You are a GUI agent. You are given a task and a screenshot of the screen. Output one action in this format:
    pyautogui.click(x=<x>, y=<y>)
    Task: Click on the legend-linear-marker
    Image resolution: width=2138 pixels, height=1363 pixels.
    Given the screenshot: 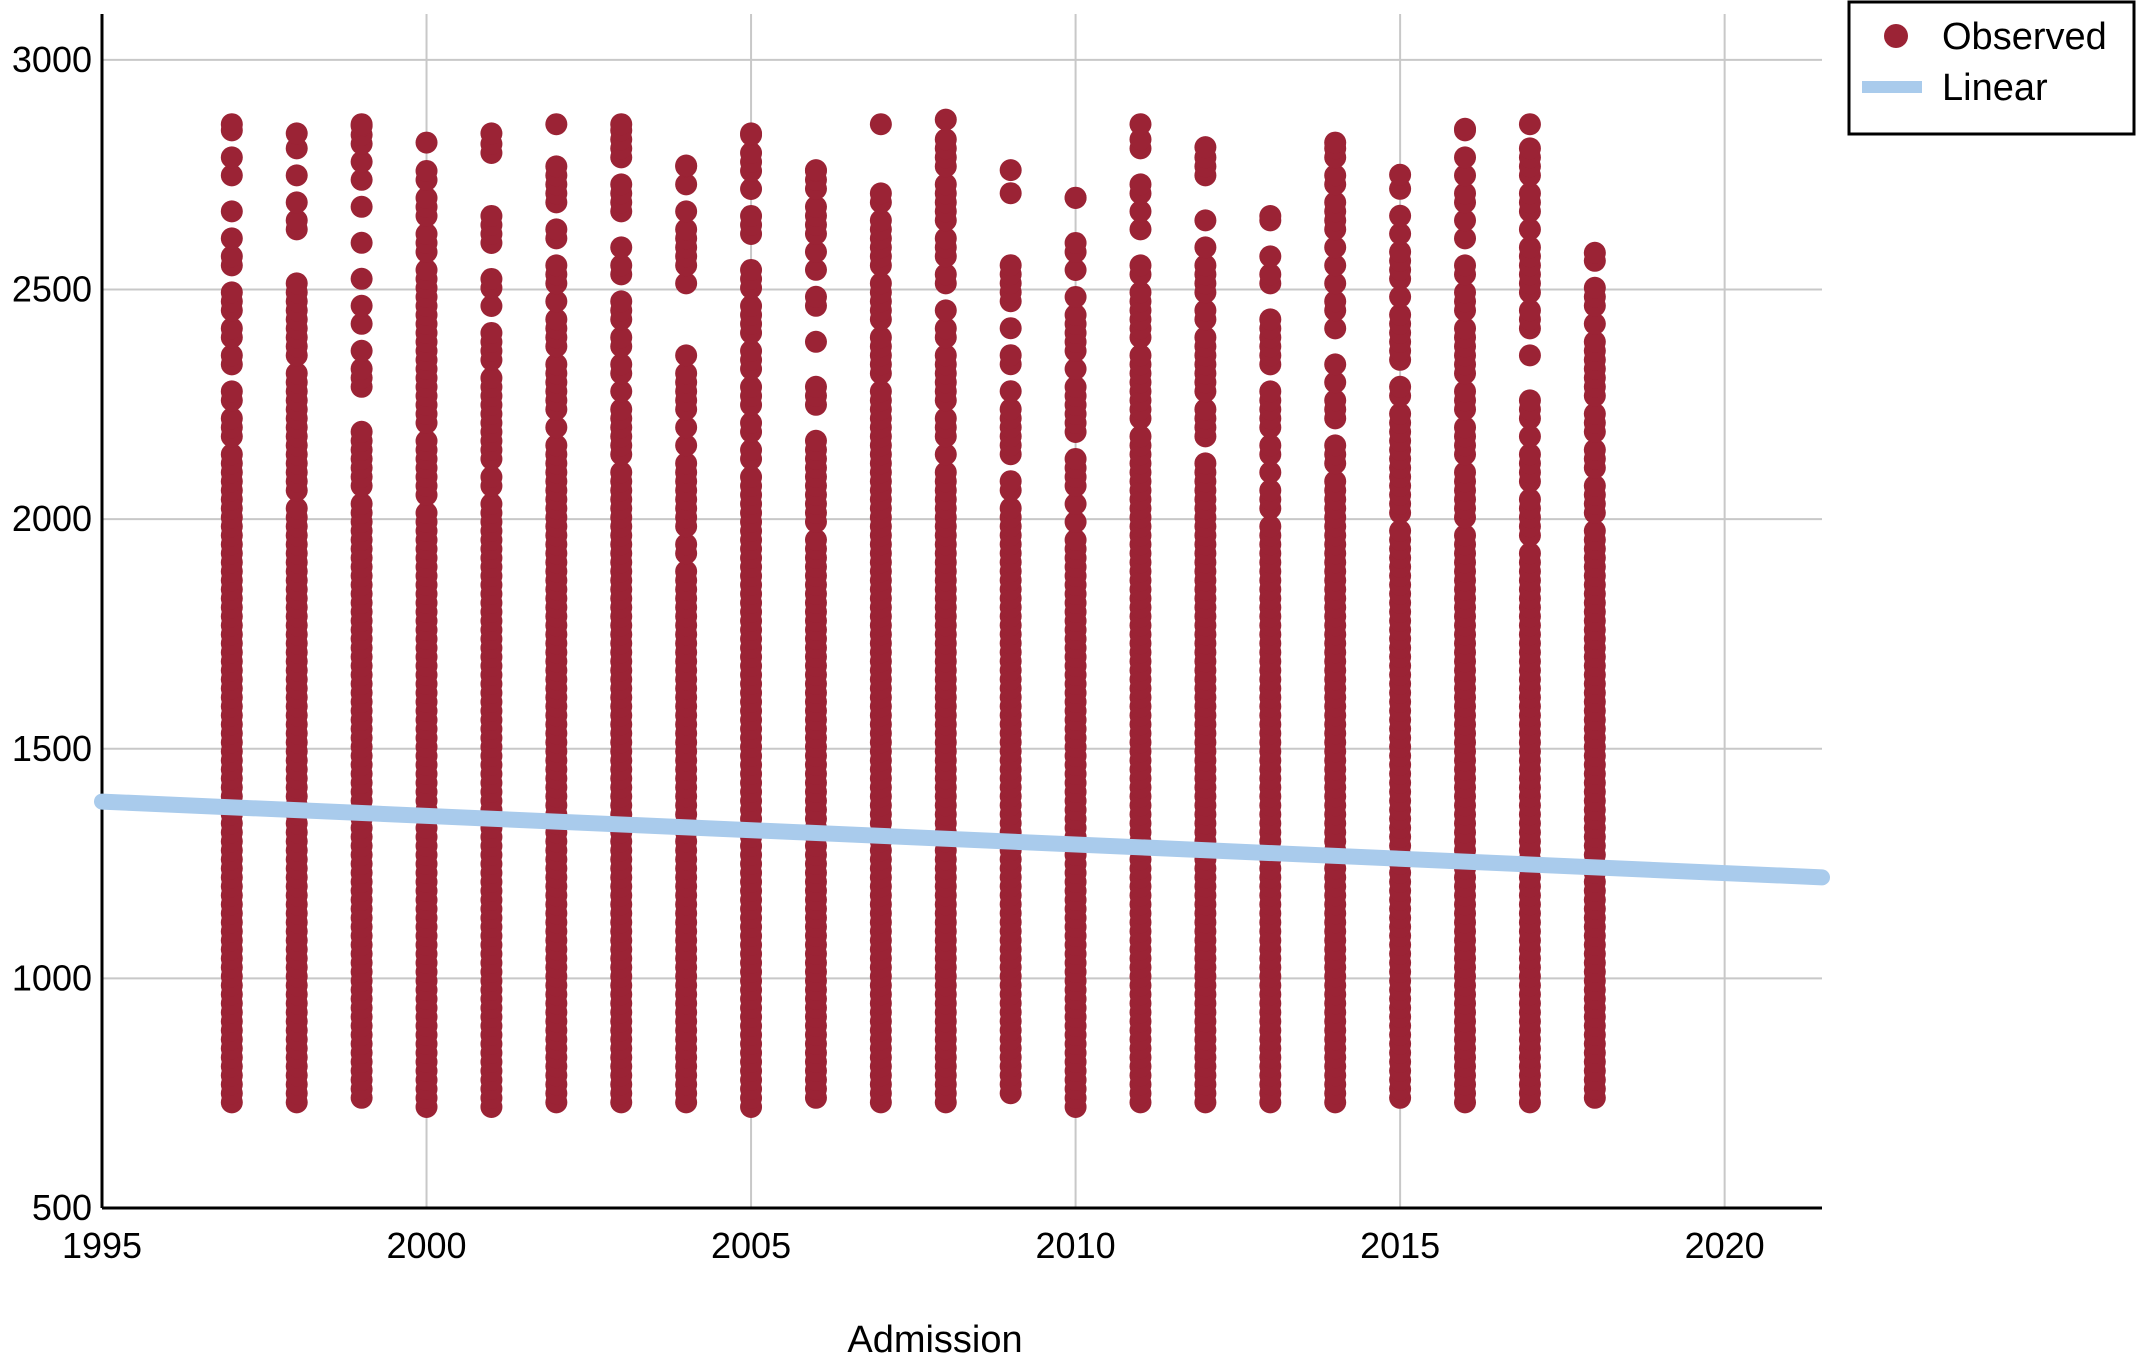 What is the action you would take?
    pyautogui.click(x=1892, y=87)
    